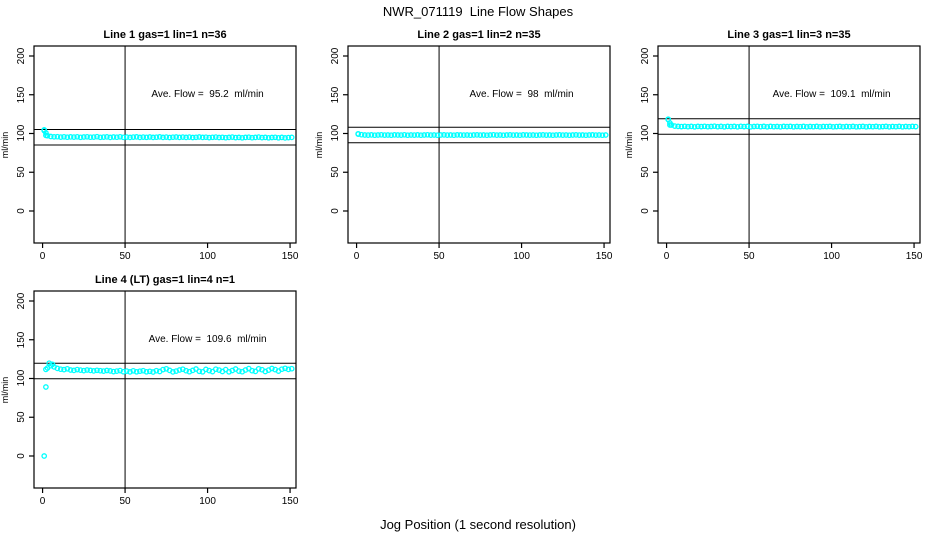 The height and width of the screenshot is (540, 936). Describe the element at coordinates (319, 144) in the screenshot. I see `panel-2-y-axis-label: ml/min` at that location.